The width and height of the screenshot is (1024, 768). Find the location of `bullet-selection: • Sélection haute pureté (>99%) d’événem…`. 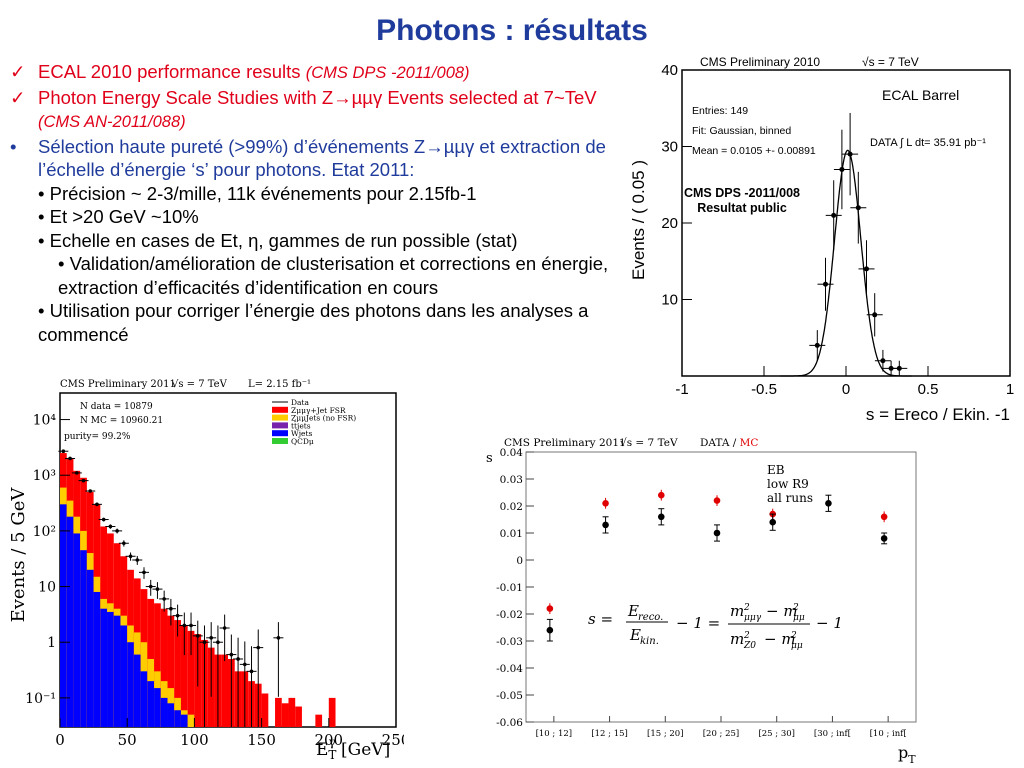

bullet-selection: • Sélection haute pureté (>99%) d’événem… is located at coordinates (312, 158).